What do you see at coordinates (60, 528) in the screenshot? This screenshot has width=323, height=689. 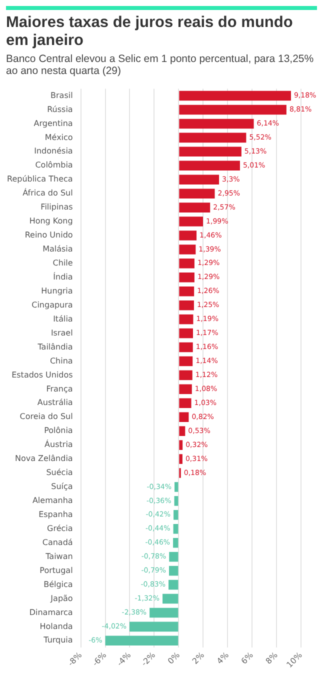 I see `y-tick-label: Grécia` at bounding box center [60, 528].